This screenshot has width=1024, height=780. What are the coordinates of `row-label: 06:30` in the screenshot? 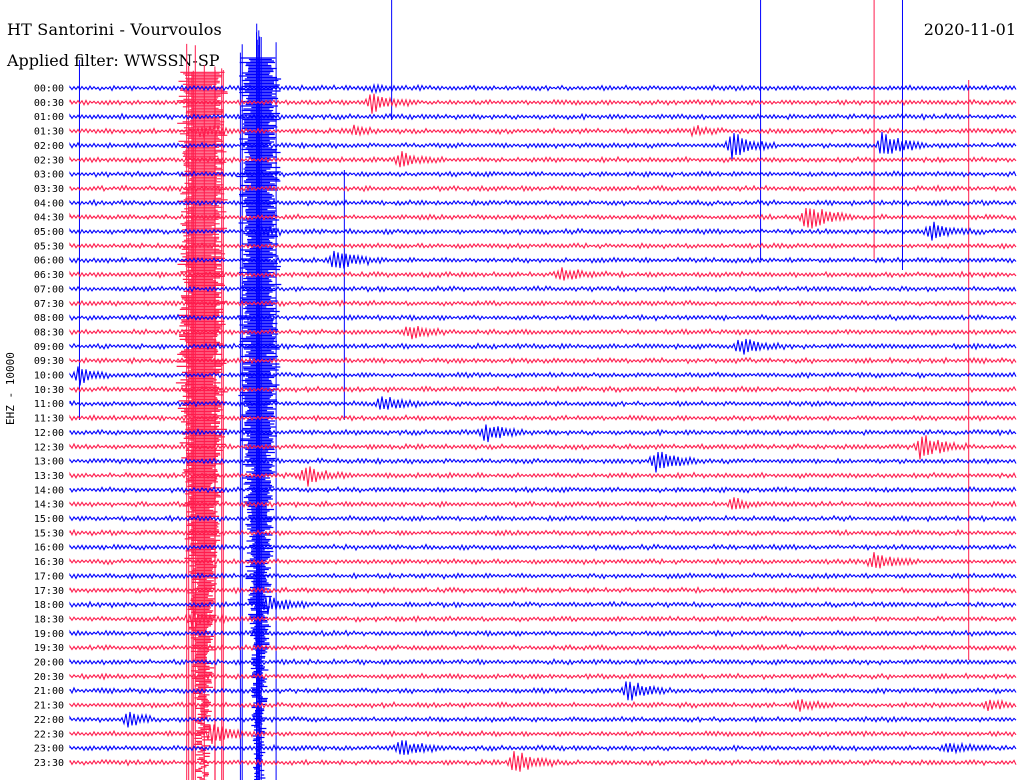 It's located at (49, 275).